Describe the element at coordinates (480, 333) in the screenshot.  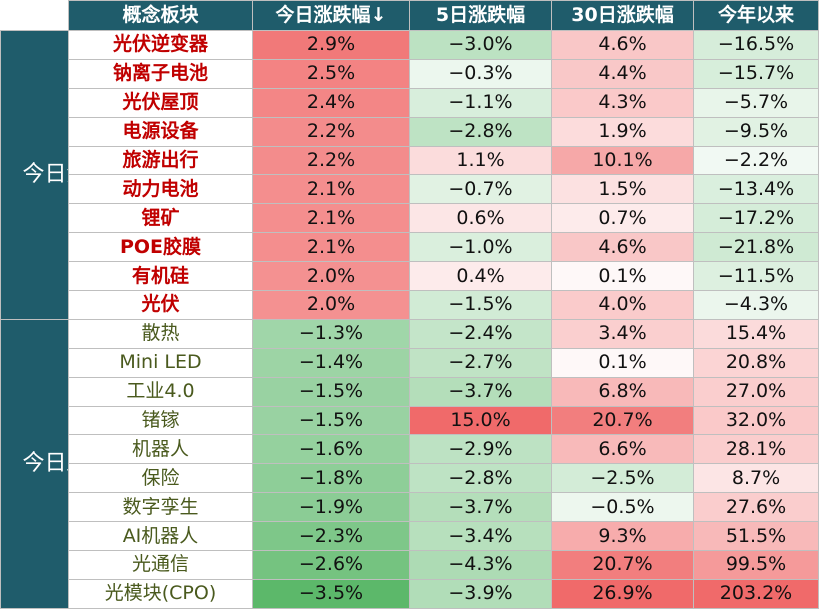
I see `value-cell-5day: −2.4%` at that location.